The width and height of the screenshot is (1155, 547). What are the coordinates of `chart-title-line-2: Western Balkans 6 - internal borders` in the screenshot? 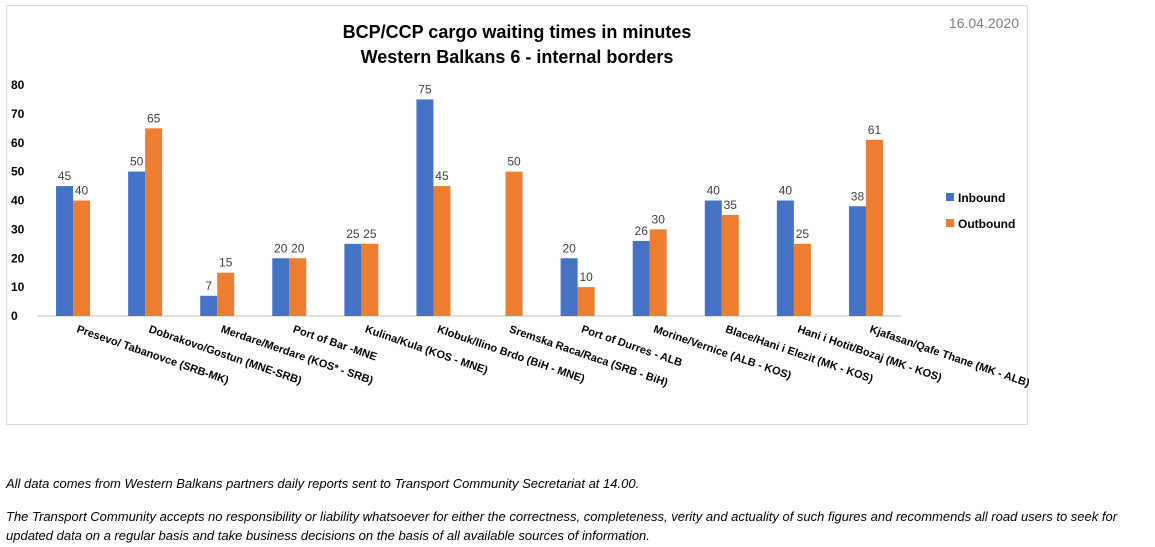 It's located at (517, 57).